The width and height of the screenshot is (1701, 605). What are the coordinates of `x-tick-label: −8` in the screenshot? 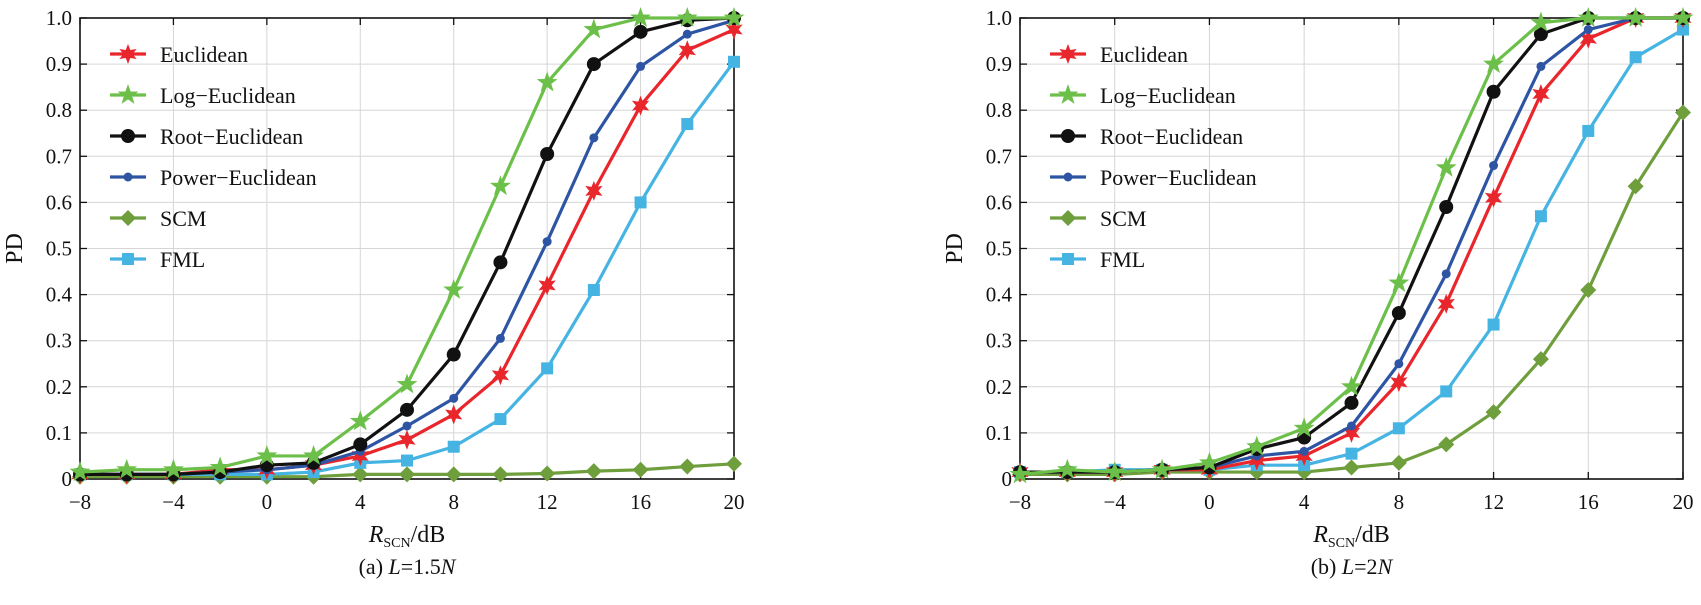 It's located at (80, 502).